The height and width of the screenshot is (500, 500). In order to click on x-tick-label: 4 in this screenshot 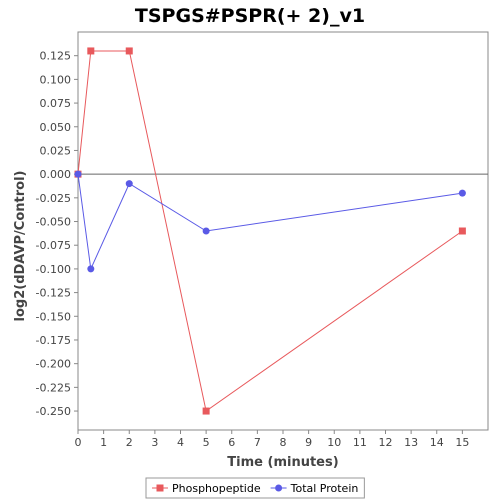, I will do `click(180, 442)`.